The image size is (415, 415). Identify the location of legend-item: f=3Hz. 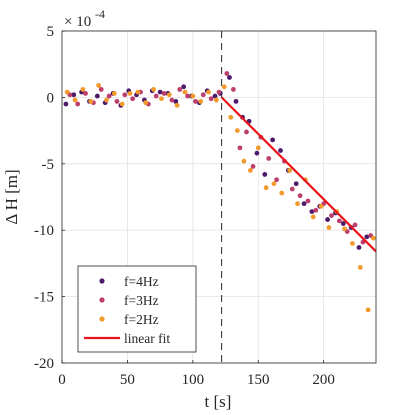
(129, 300).